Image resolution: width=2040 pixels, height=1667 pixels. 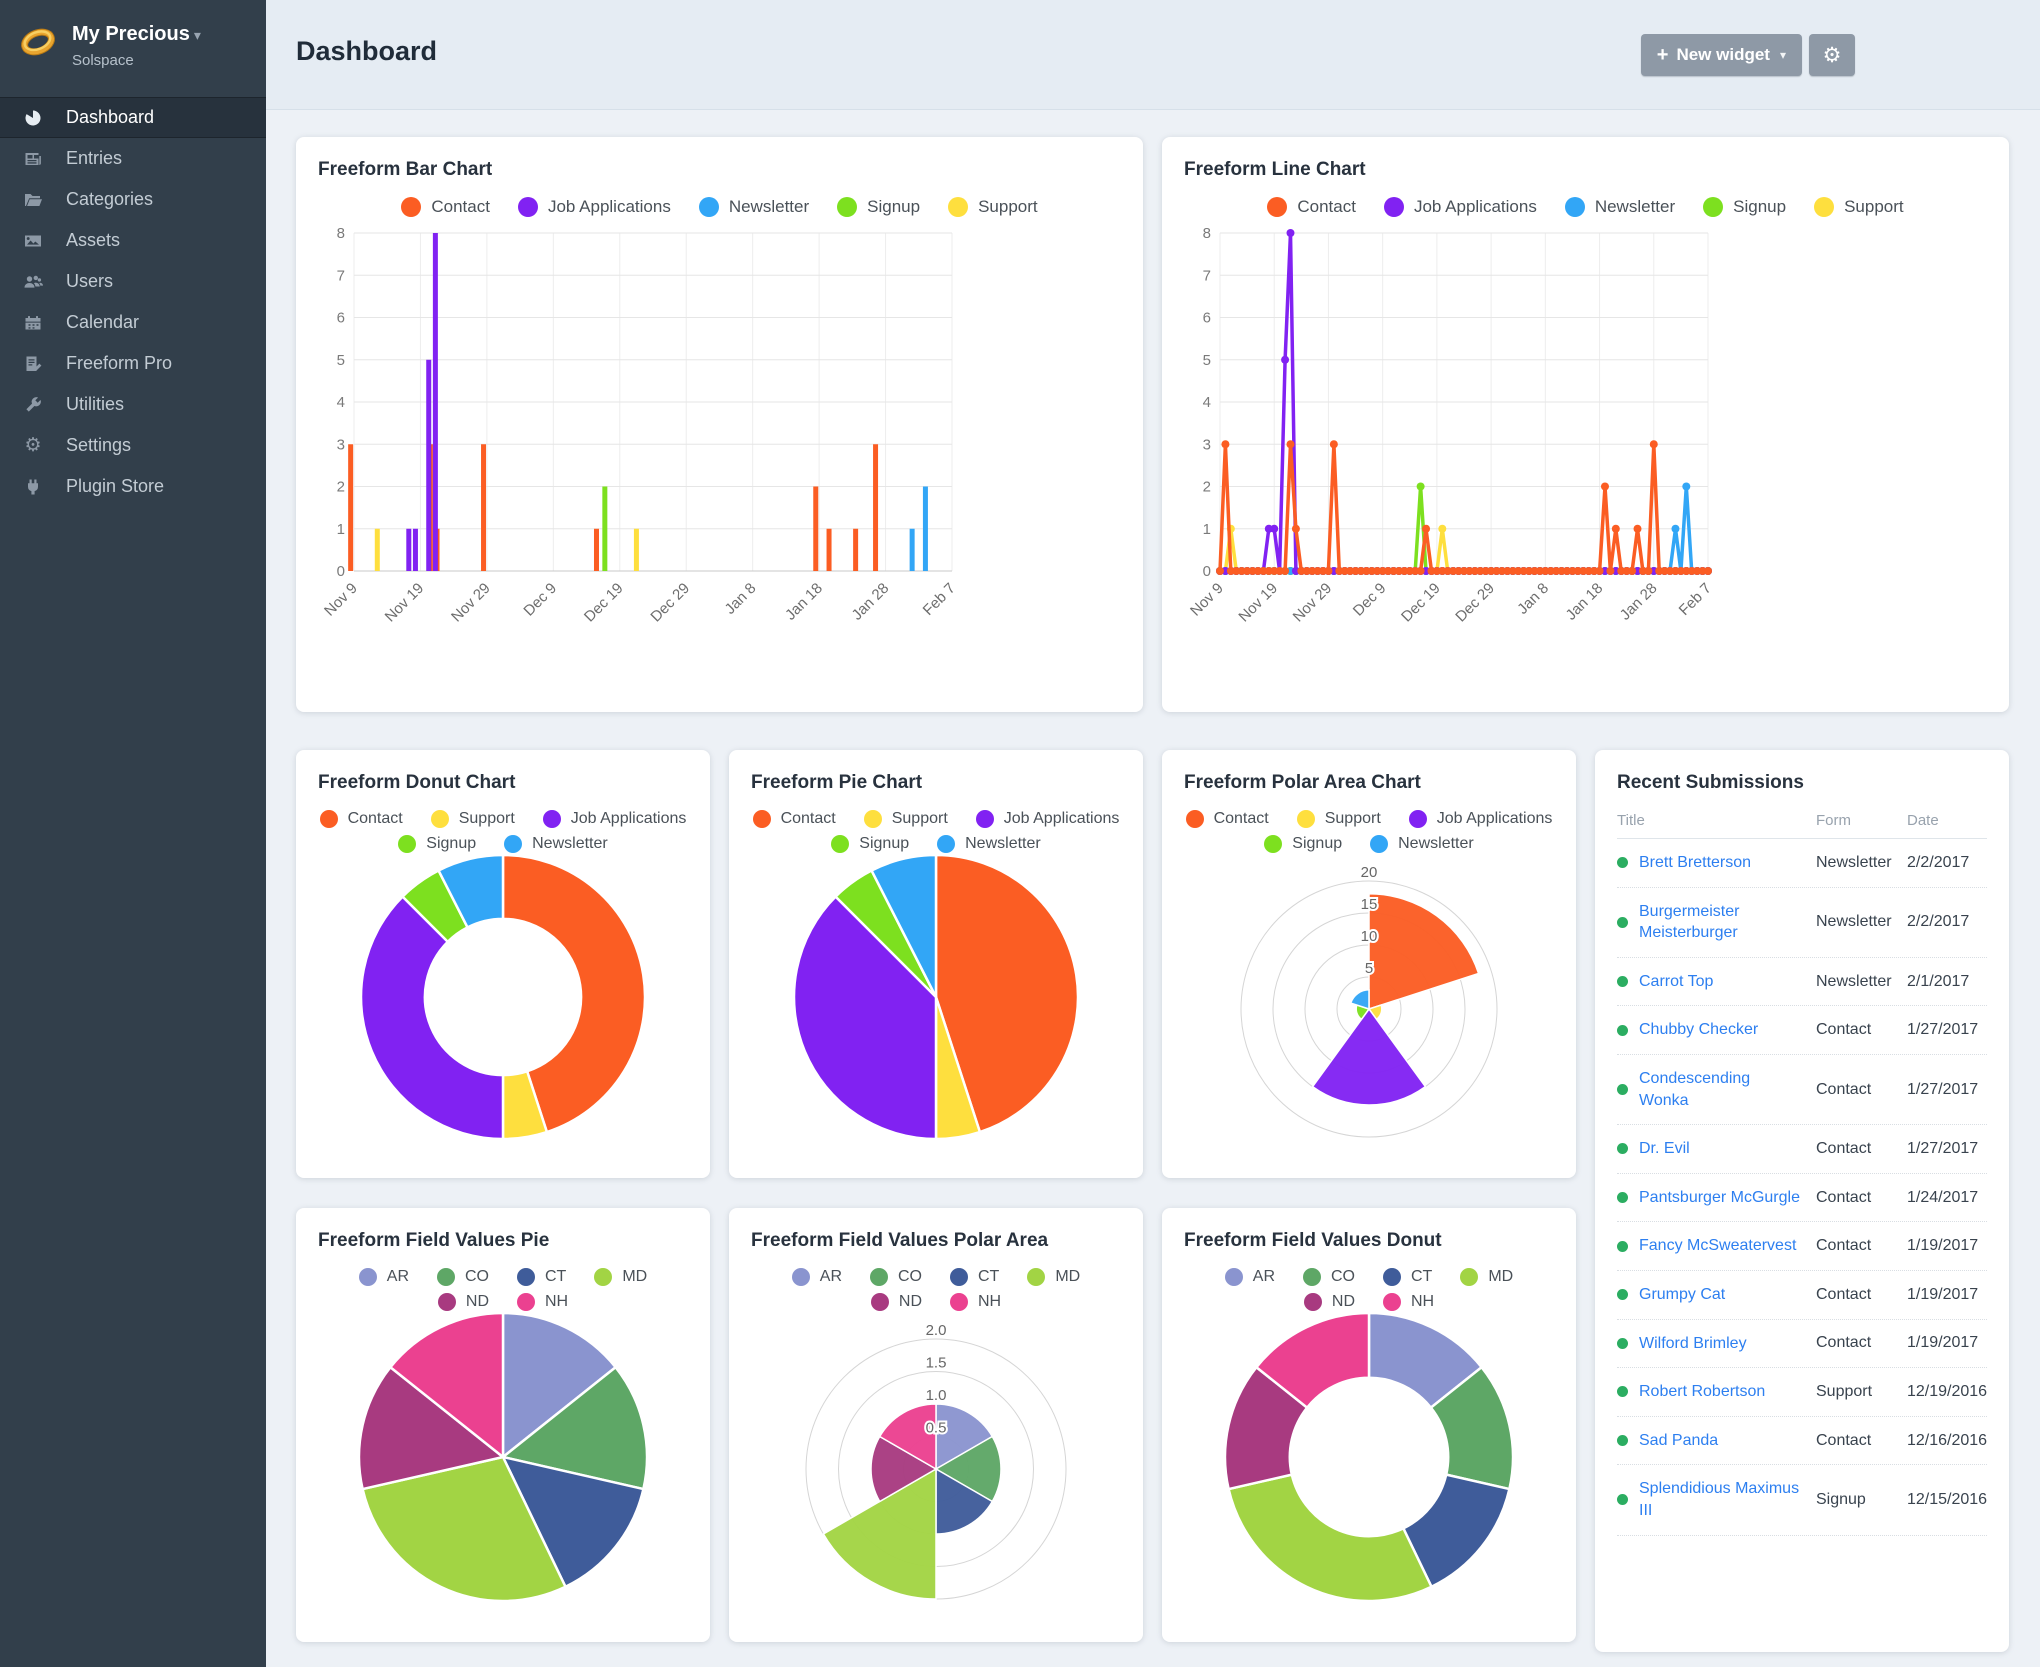 I want to click on sidebar-item-calendar: Calendar, so click(x=133, y=322).